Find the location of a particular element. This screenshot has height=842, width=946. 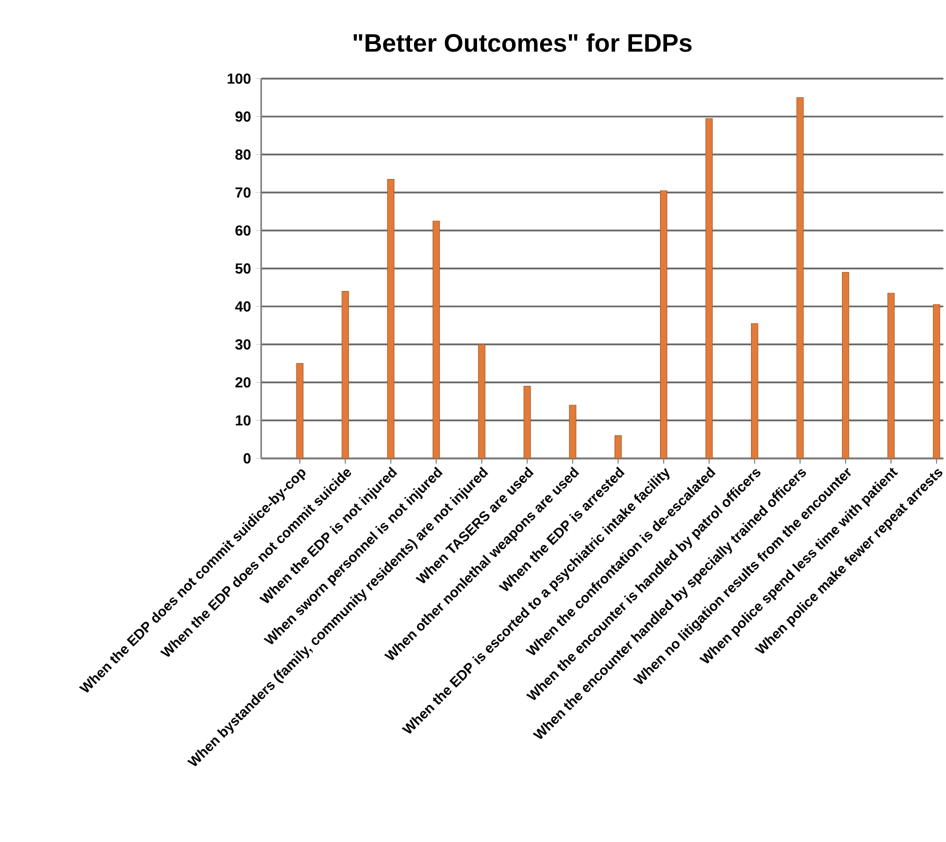

y-tick-label: 0 is located at coordinates (247, 458).